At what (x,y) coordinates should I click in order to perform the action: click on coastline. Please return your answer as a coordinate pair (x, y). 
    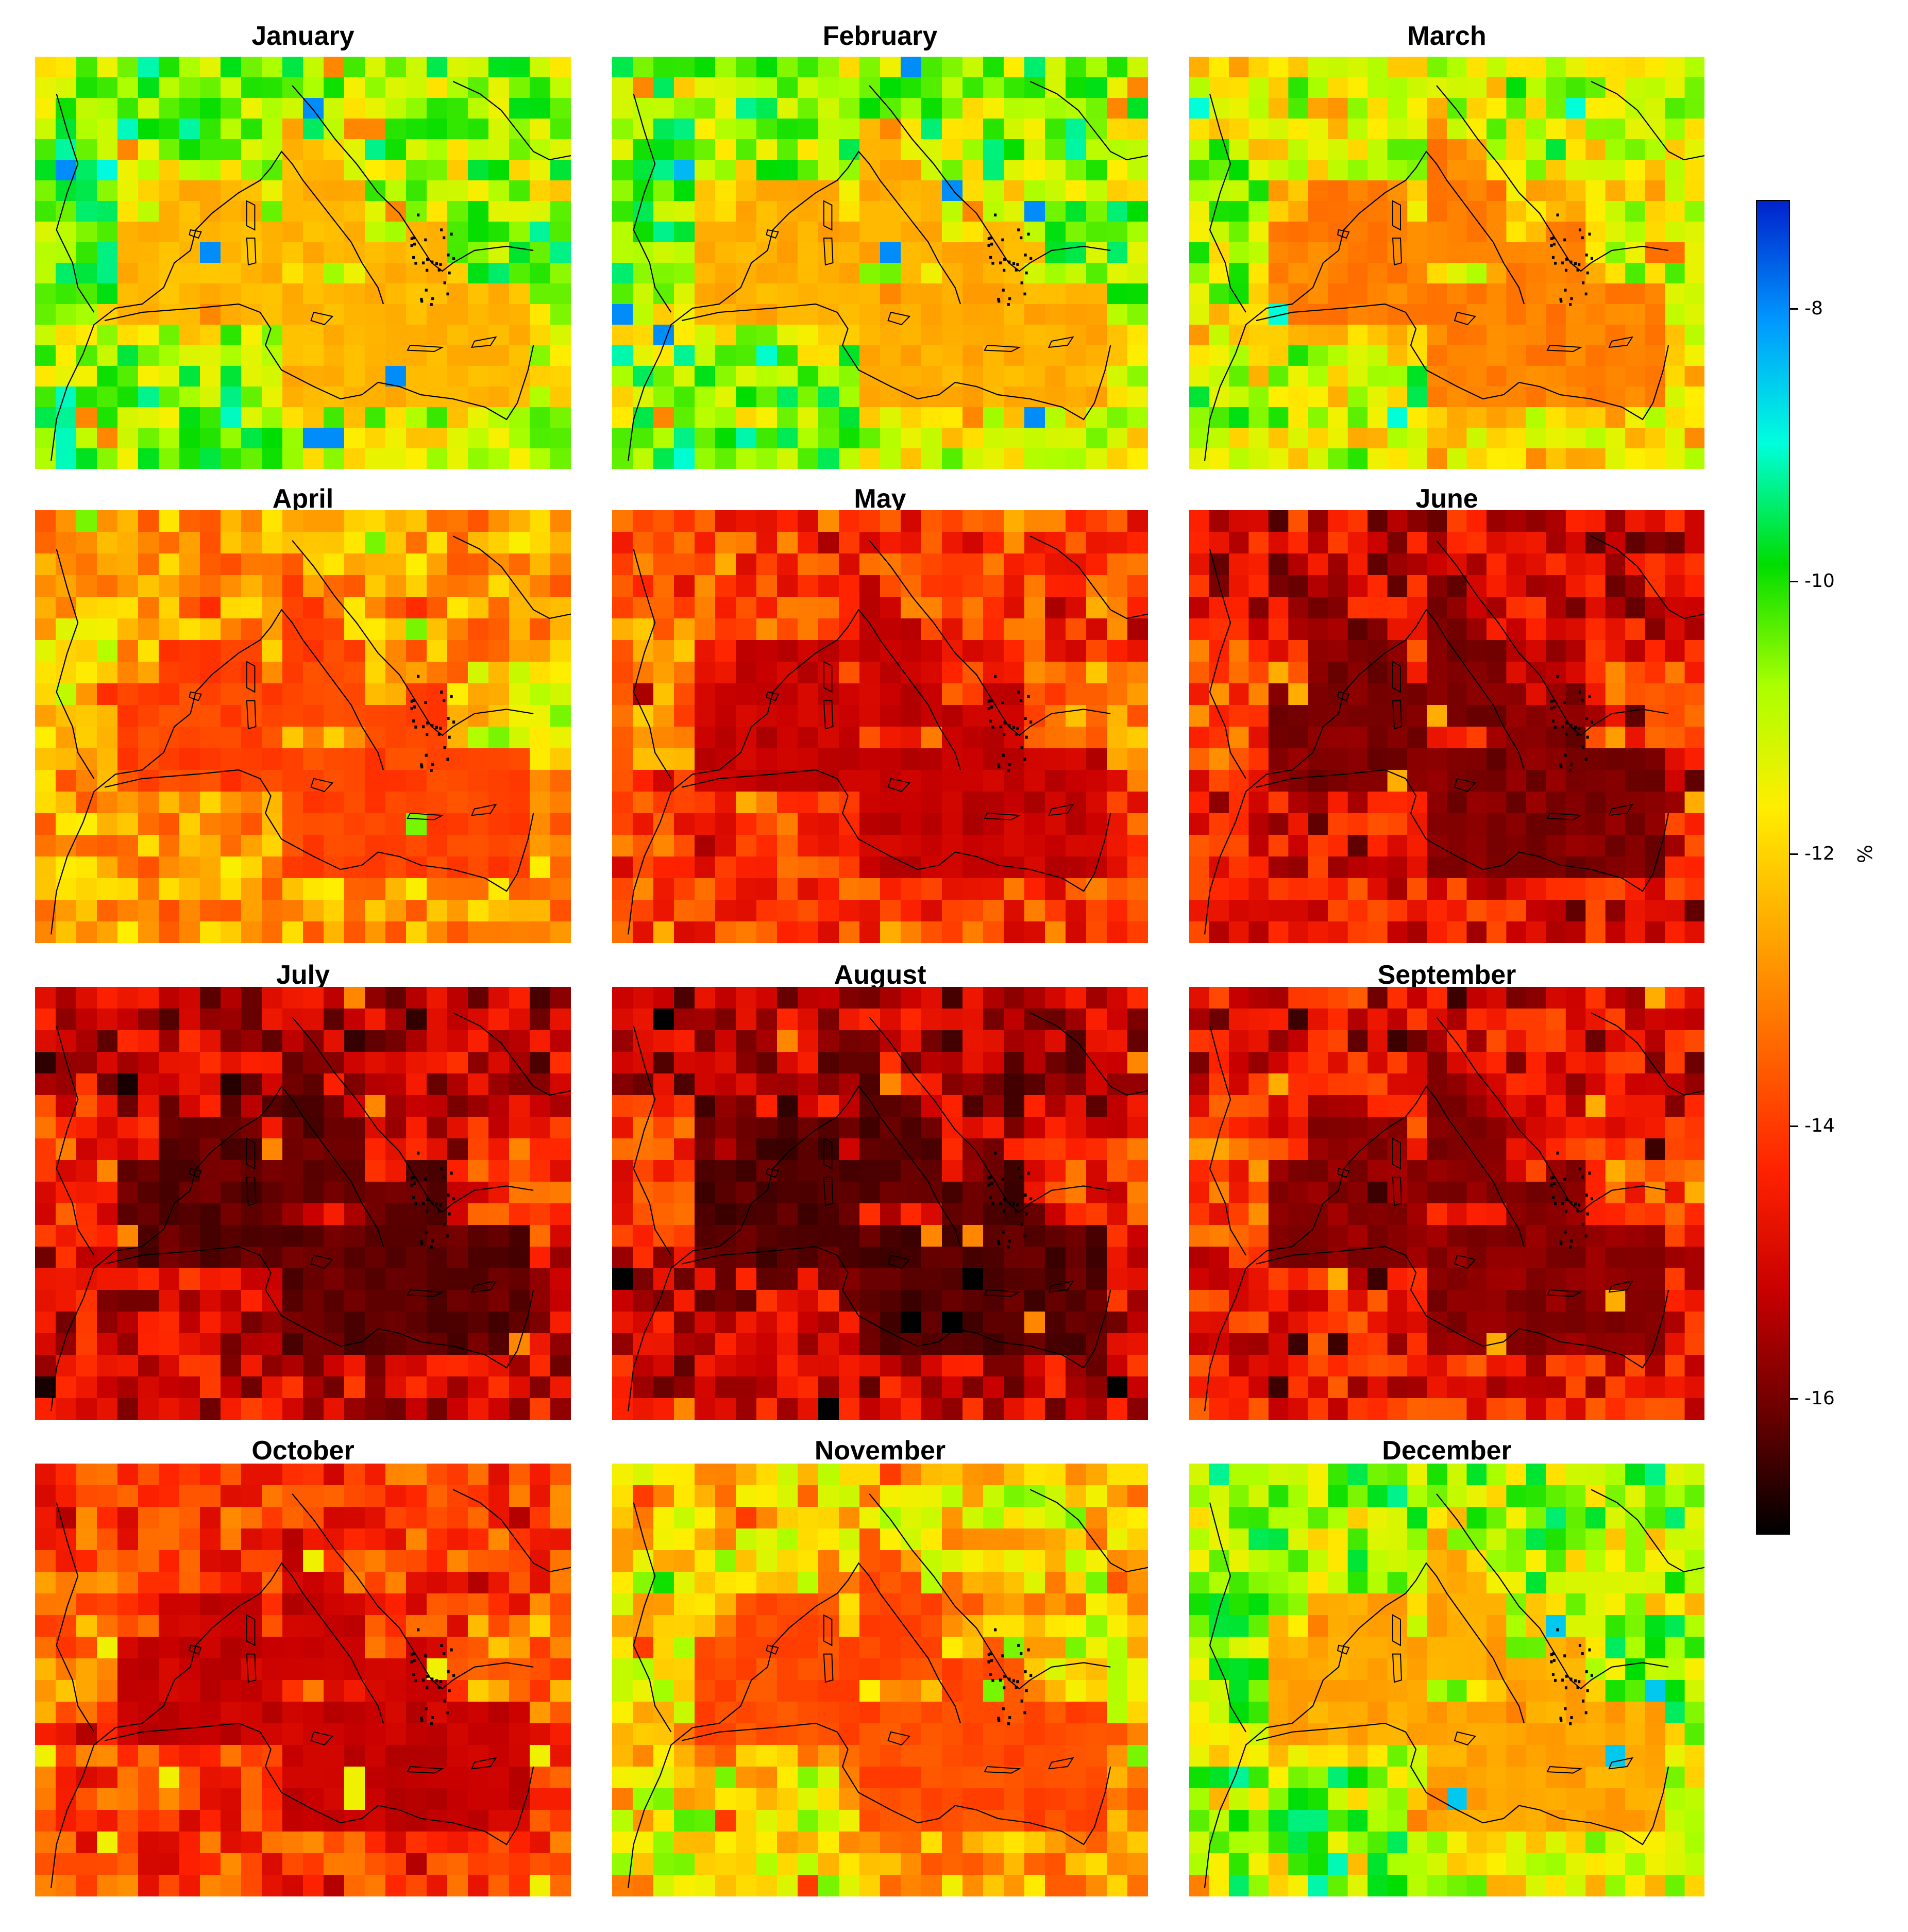
    Looking at the image, I should click on (653, 203).